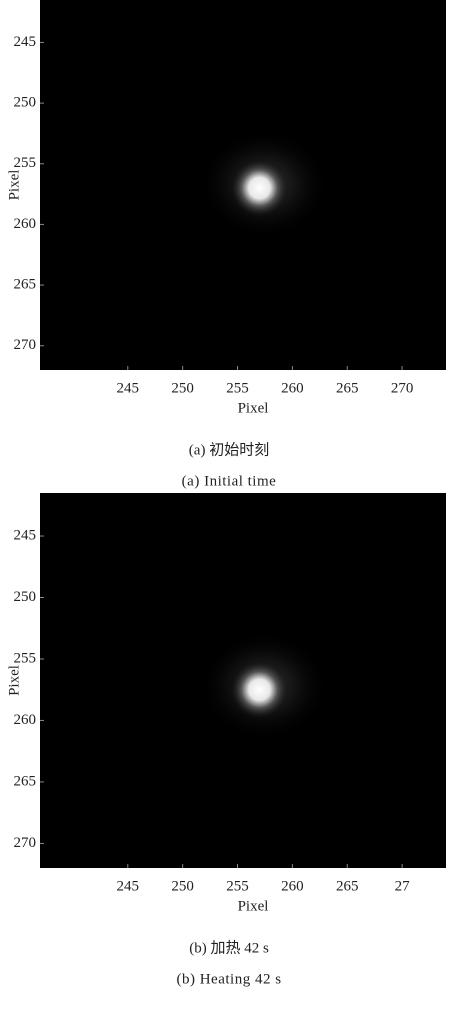 The height and width of the screenshot is (1011, 459). What do you see at coordinates (403, 886) in the screenshot?
I see `x-tick-label: 27` at bounding box center [403, 886].